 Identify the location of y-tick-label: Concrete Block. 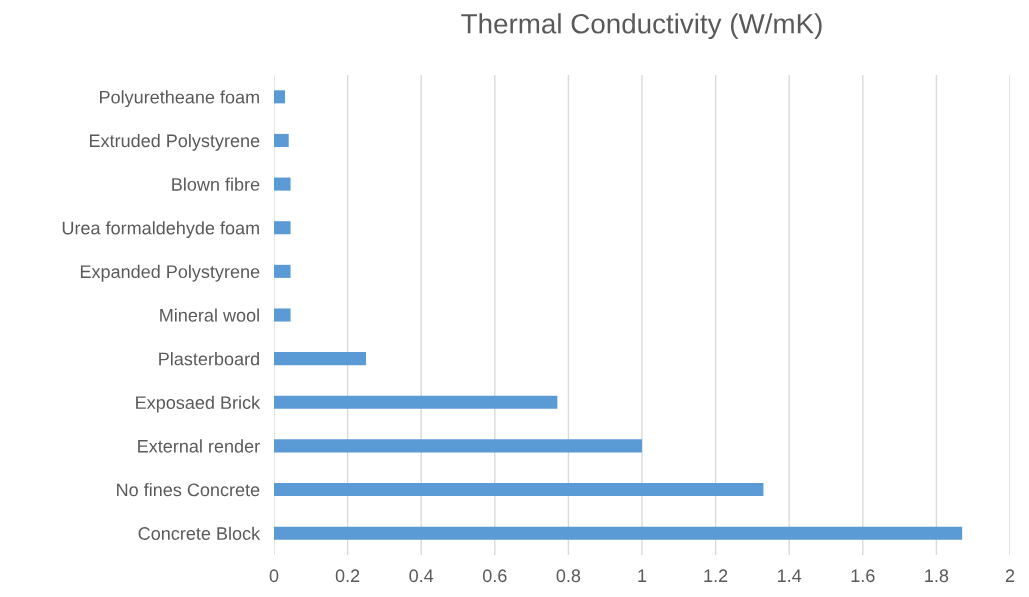
(199, 533).